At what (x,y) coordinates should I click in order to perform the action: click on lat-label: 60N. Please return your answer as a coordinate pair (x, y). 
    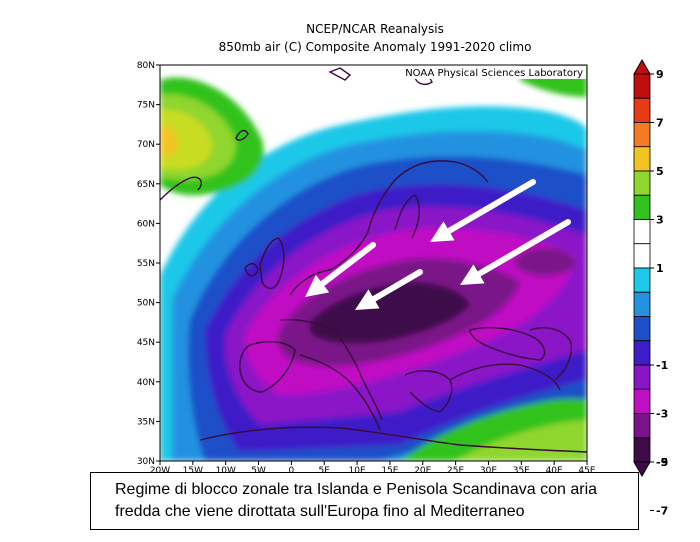
    Looking at the image, I should click on (146, 224).